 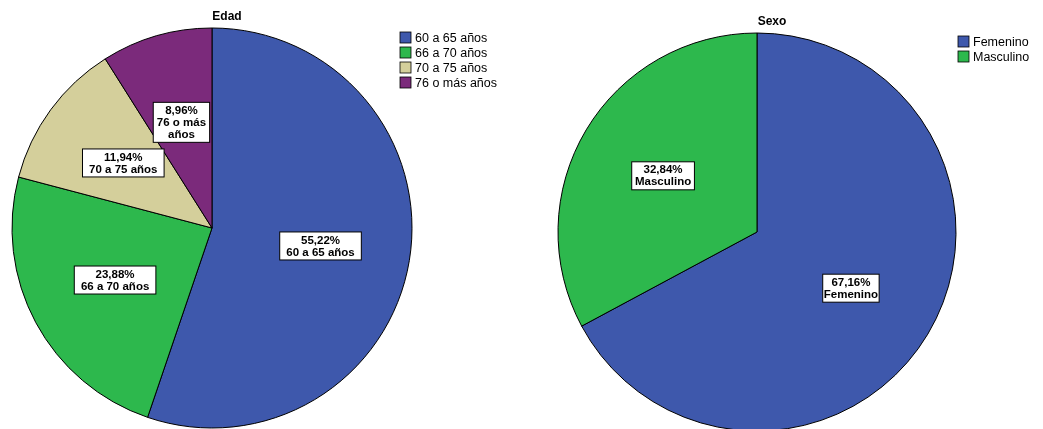 What do you see at coordinates (1001, 42) in the screenshot?
I see `legend-label: Femenino` at bounding box center [1001, 42].